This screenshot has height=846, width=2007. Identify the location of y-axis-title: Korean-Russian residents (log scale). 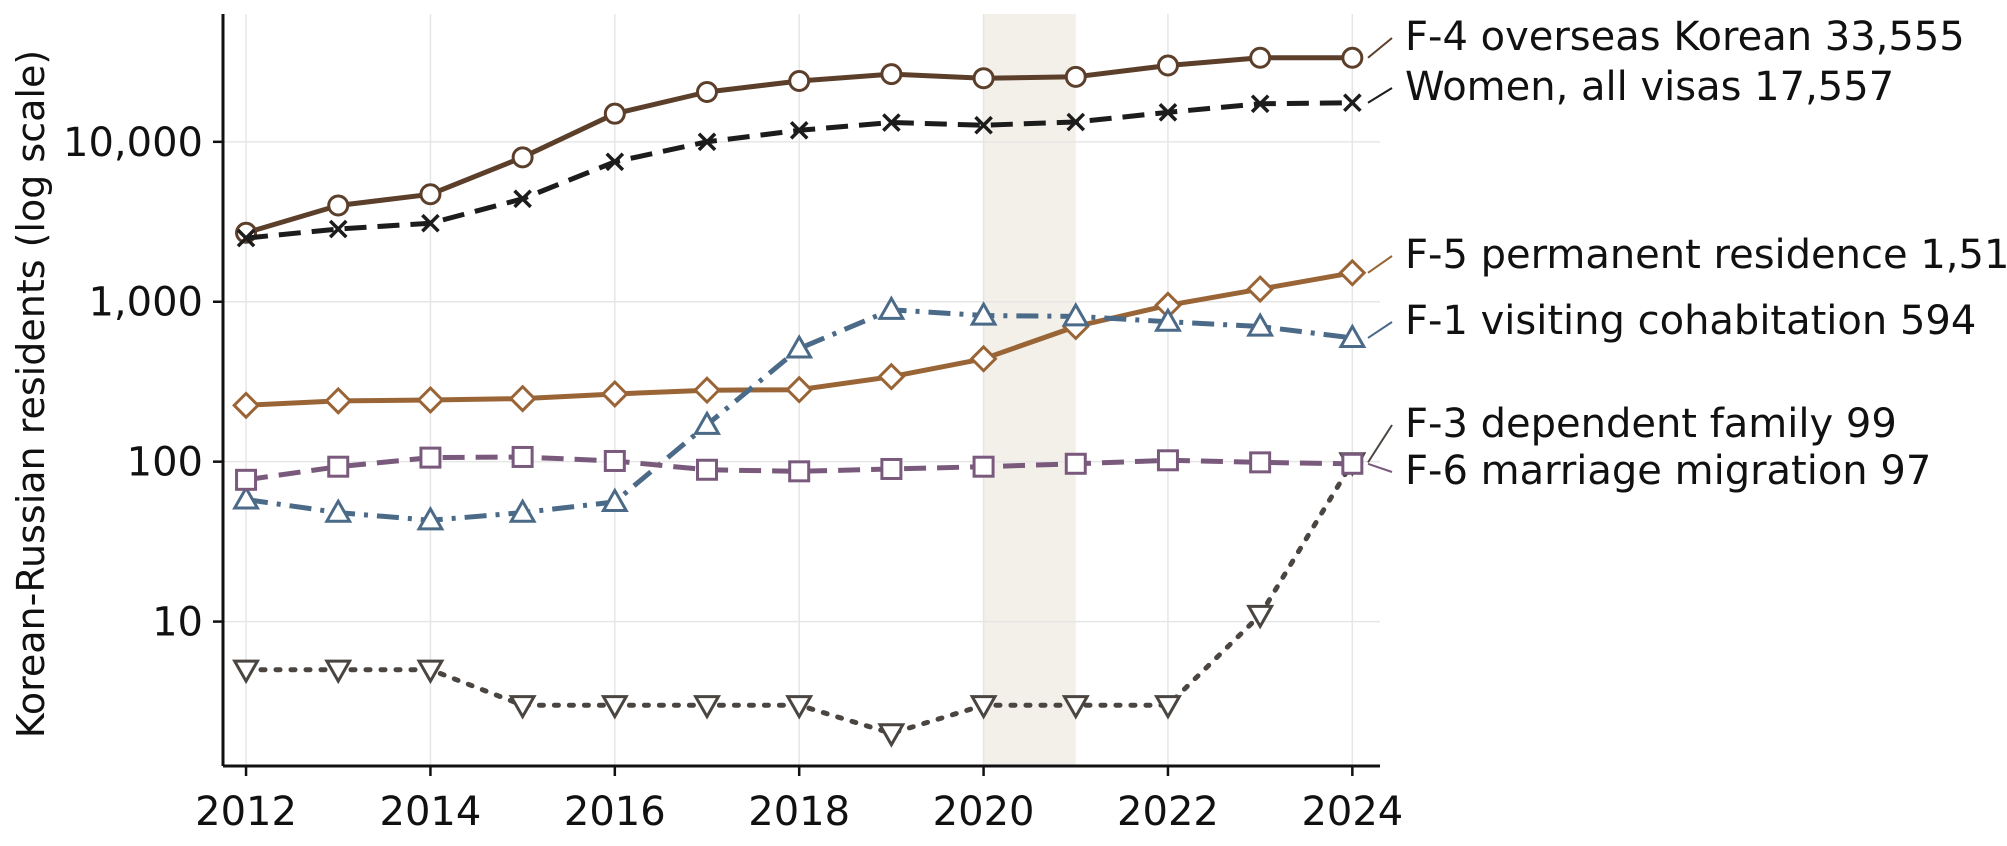
(31, 394).